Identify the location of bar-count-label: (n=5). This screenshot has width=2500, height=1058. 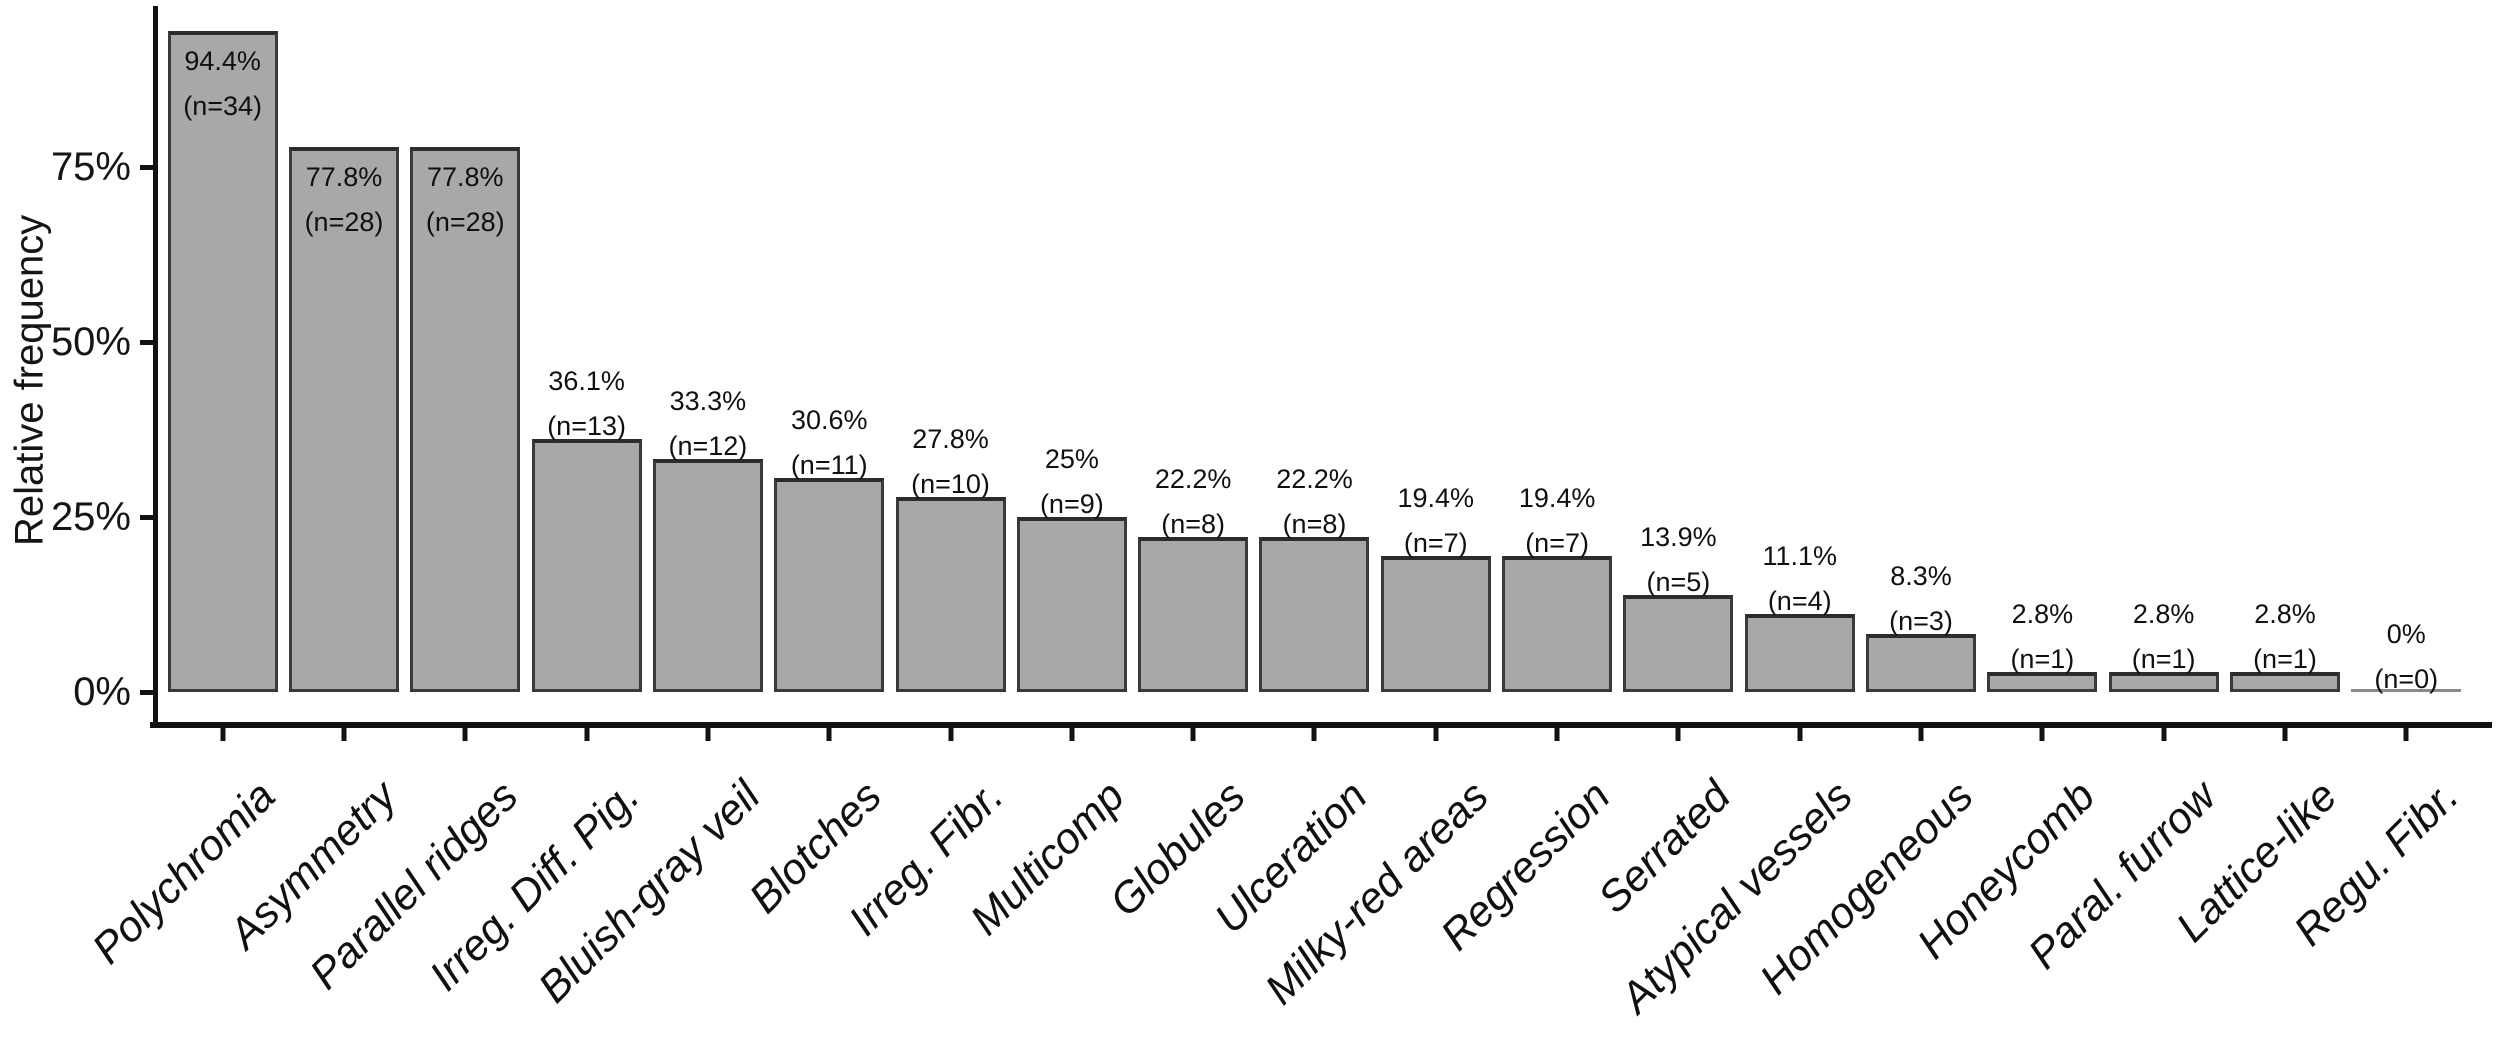
(1678, 582).